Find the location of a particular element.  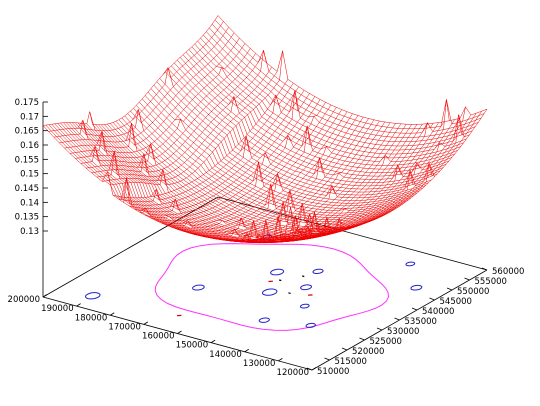

y-tick-label: 530000 is located at coordinates (403, 332).